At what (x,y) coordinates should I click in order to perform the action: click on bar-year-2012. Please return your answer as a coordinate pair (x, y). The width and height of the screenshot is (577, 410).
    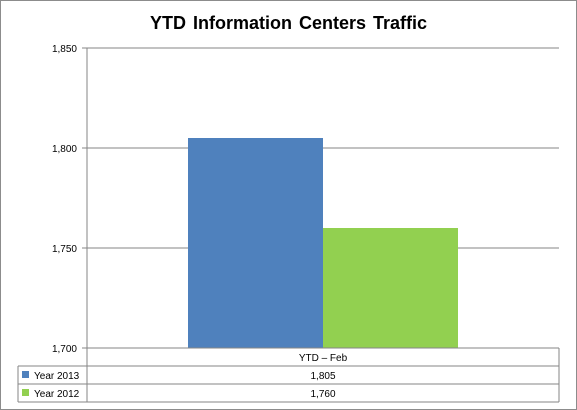
    Looking at the image, I should click on (390, 288).